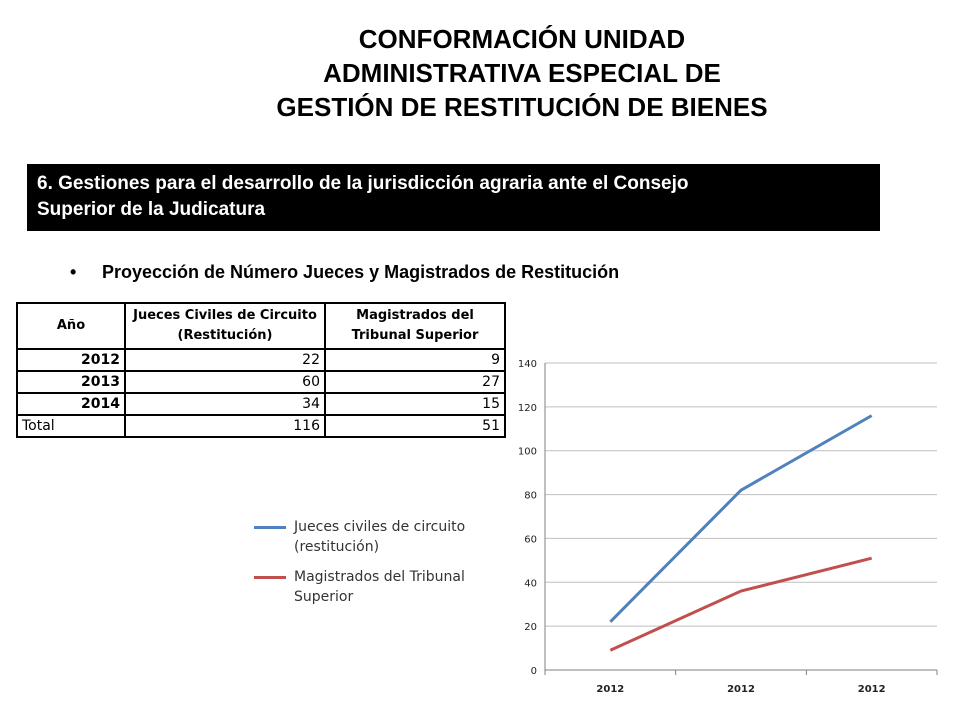  I want to click on y-tick-label: 100, so click(527, 452).